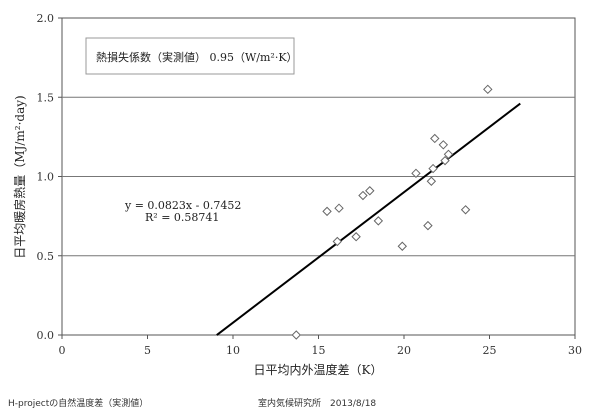 Image resolution: width=600 pixels, height=419 pixels. Describe the element at coordinates (46, 18) in the screenshot. I see `y-tick-label: 2.0` at that location.